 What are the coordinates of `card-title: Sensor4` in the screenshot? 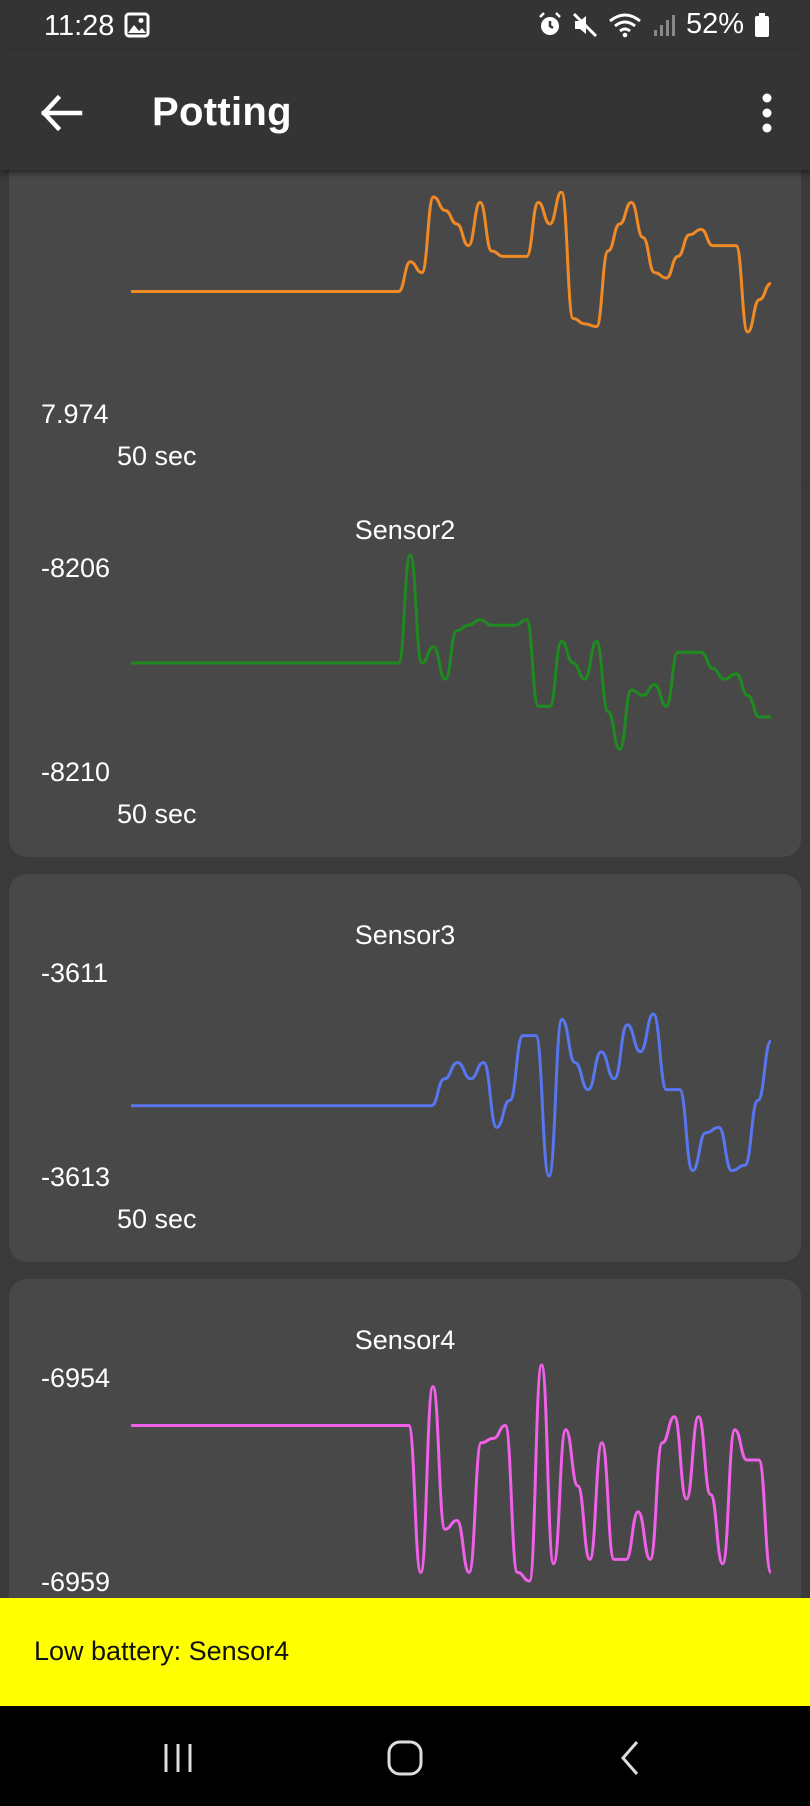 It's located at (405, 1340).